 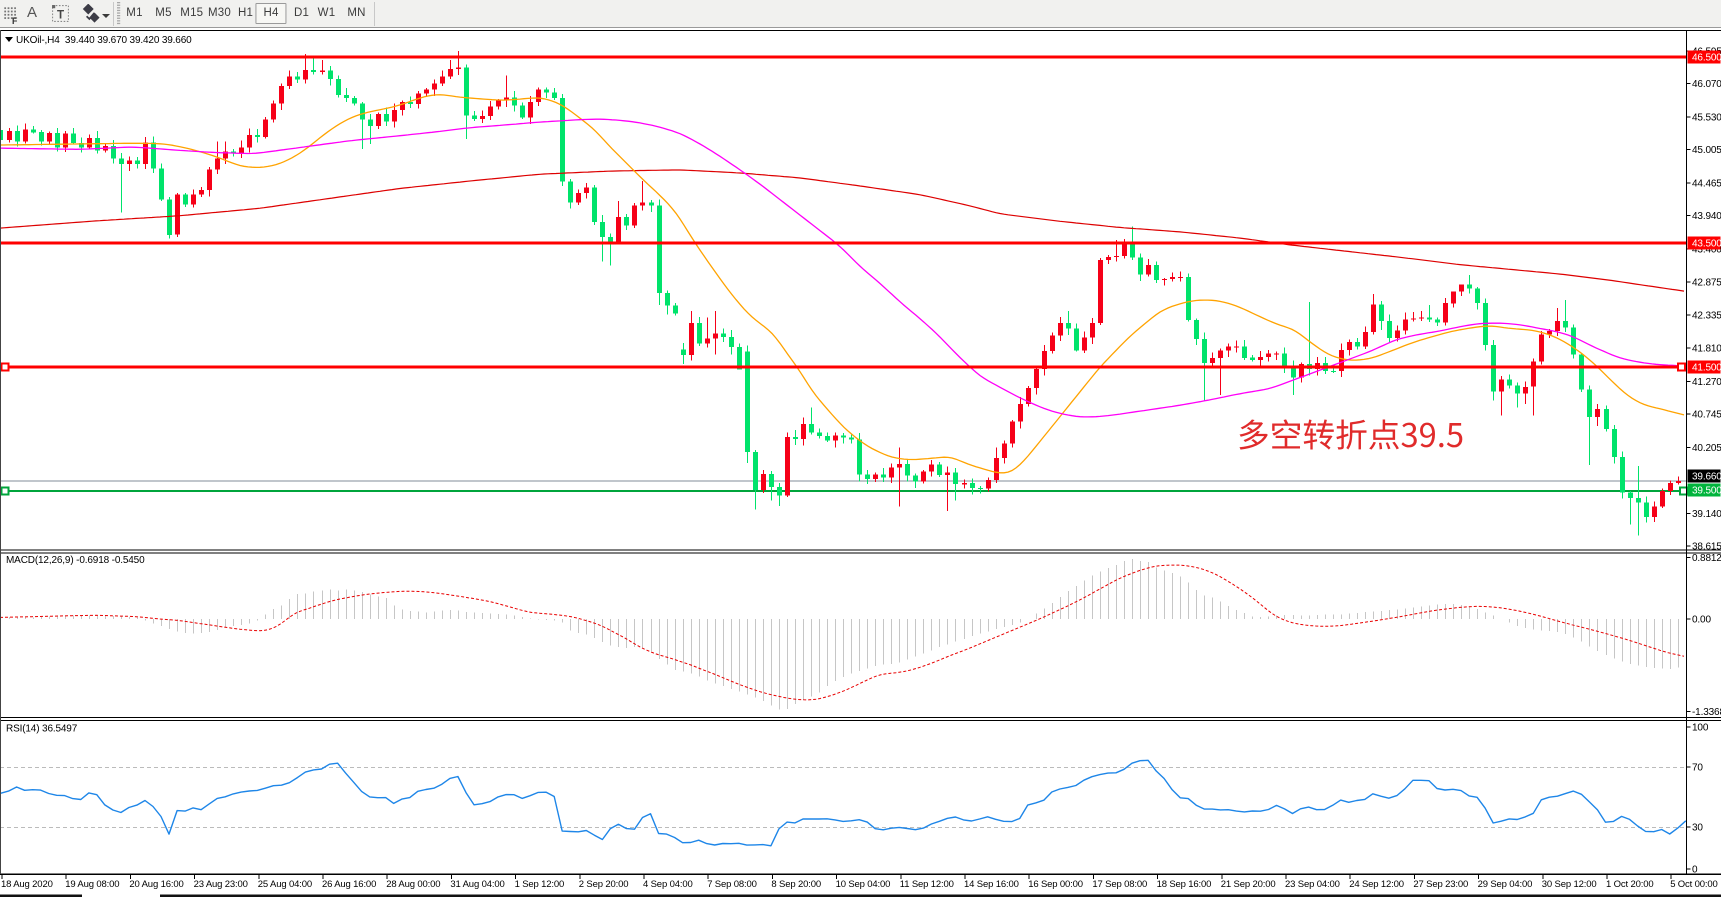 What do you see at coordinates (1706, 150) in the screenshot?
I see `svg-text: 45.005` at bounding box center [1706, 150].